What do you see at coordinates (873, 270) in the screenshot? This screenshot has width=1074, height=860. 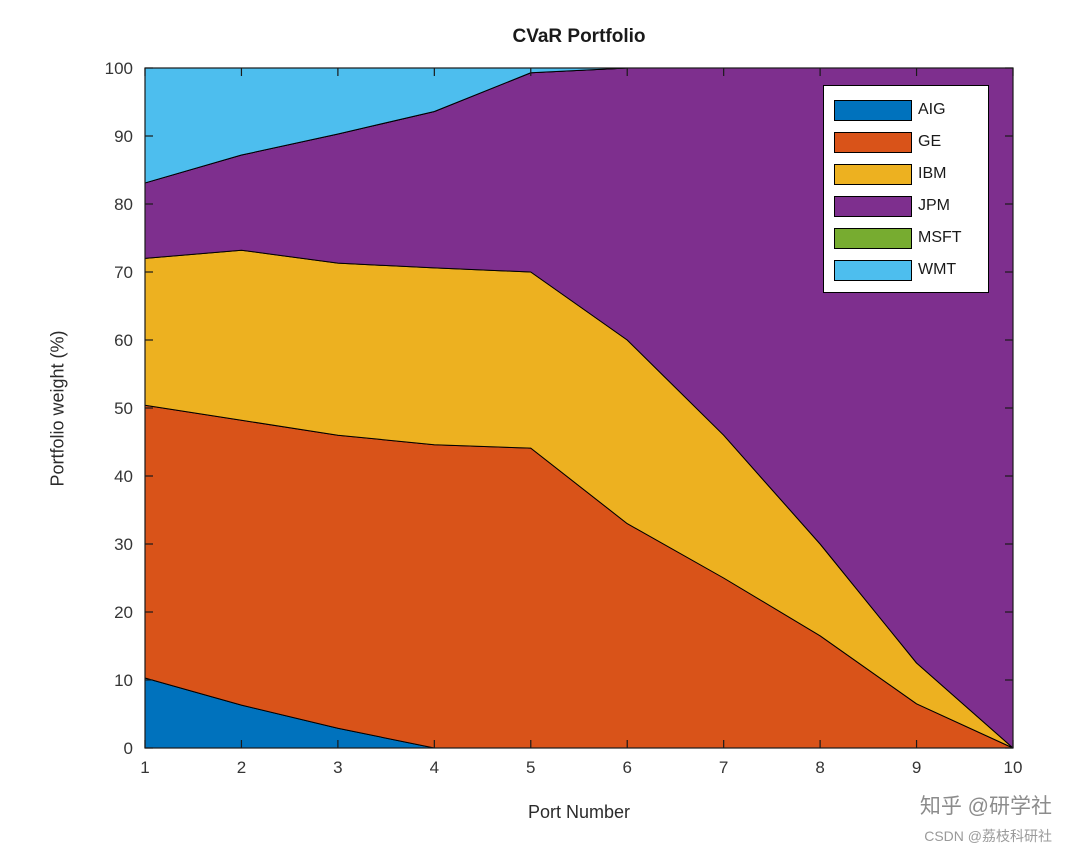 I see `legend-swatch-wmt` at bounding box center [873, 270].